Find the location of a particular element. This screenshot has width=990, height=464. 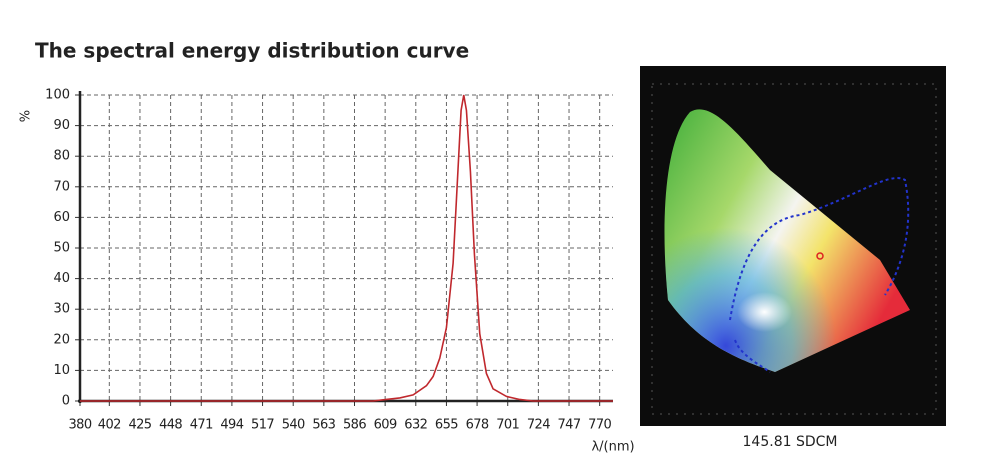

x-tick-label: 563 is located at coordinates (323, 425).